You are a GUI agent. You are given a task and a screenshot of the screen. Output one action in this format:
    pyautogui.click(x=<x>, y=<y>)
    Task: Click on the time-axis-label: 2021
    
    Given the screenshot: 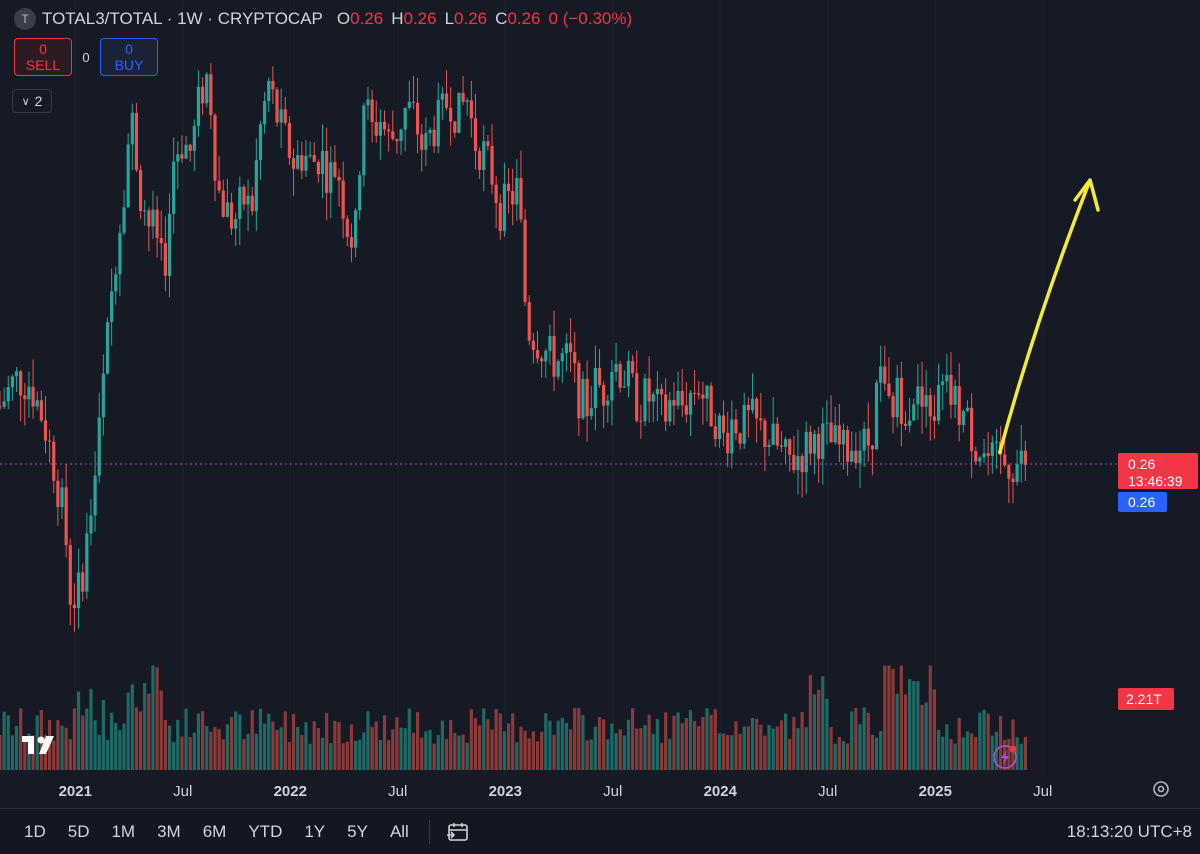 What is the action you would take?
    pyautogui.click(x=75, y=791)
    